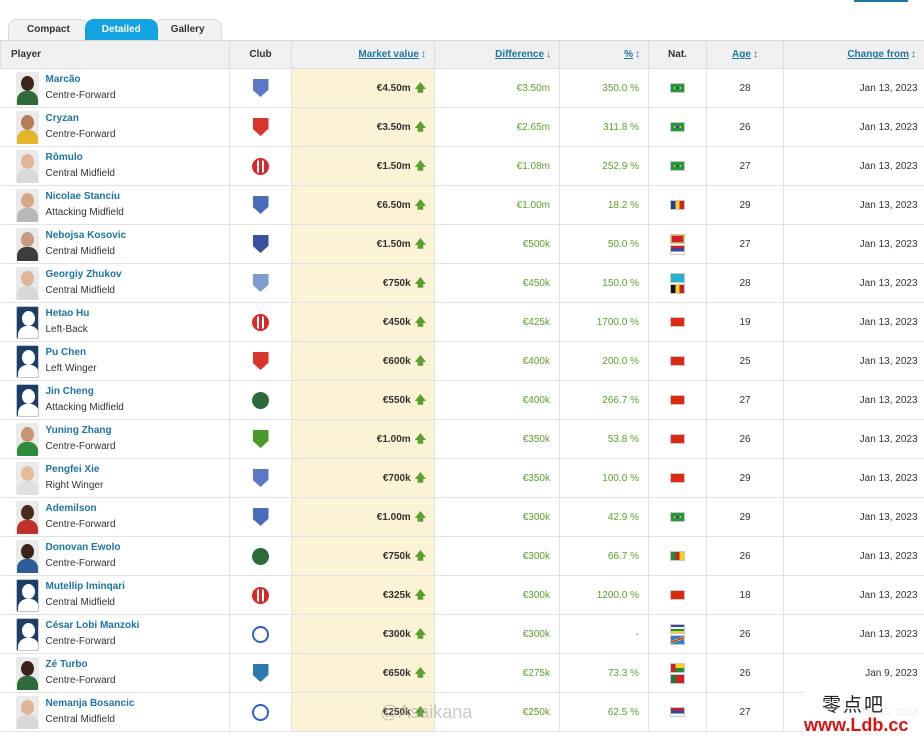 The image size is (924, 738). I want to click on tab-compact: Compact, so click(48, 29).